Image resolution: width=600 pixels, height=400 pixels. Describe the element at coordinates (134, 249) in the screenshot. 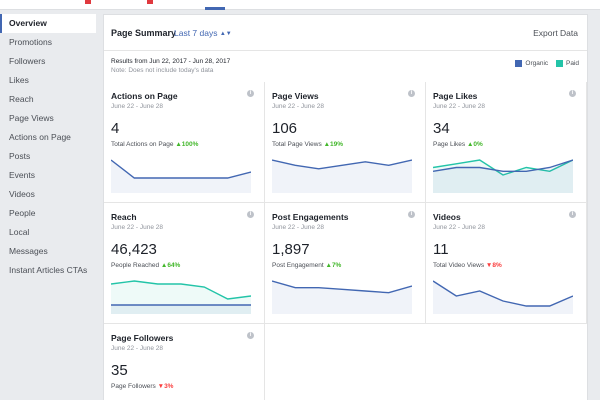

I see `card-value: 46,423` at that location.